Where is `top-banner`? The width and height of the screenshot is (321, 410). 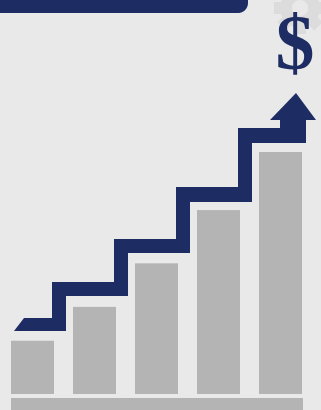 top-banner is located at coordinates (124, 6).